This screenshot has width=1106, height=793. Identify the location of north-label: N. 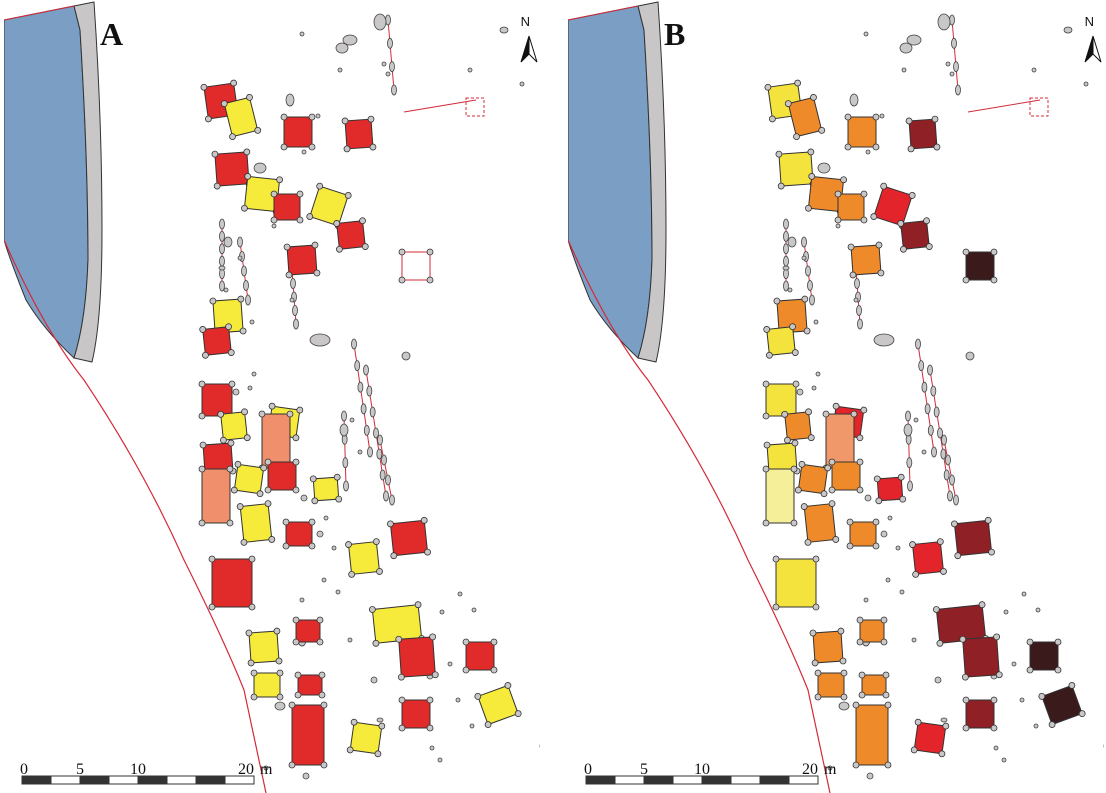
(525, 21).